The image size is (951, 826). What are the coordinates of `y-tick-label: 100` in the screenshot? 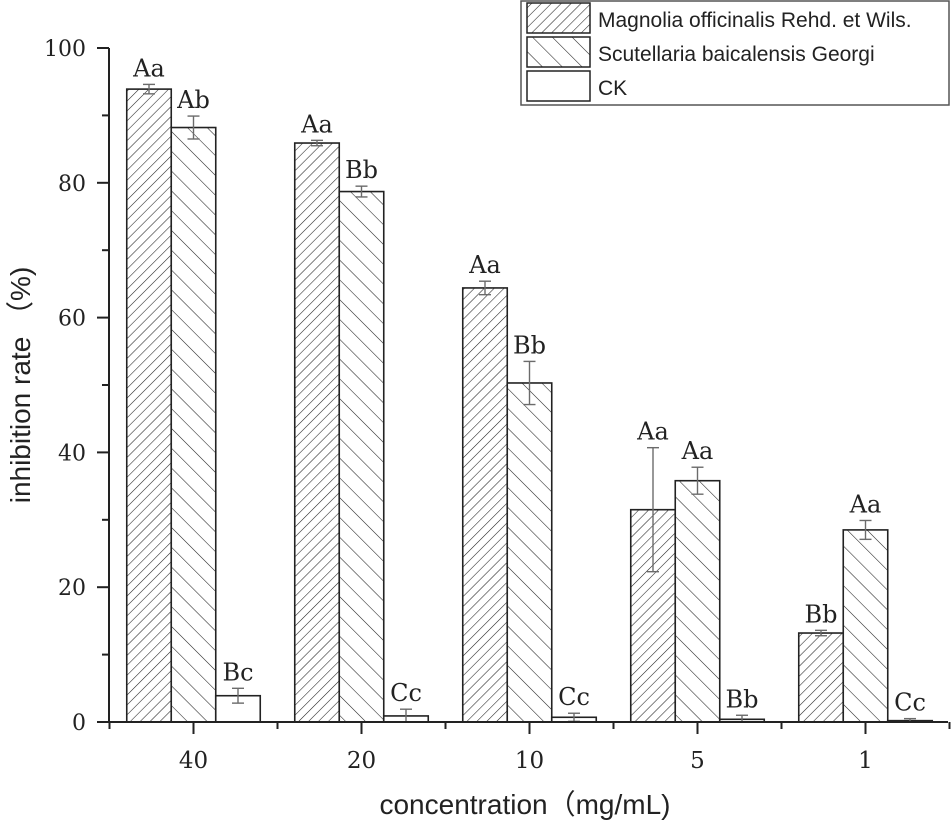 It's located at (65, 49).